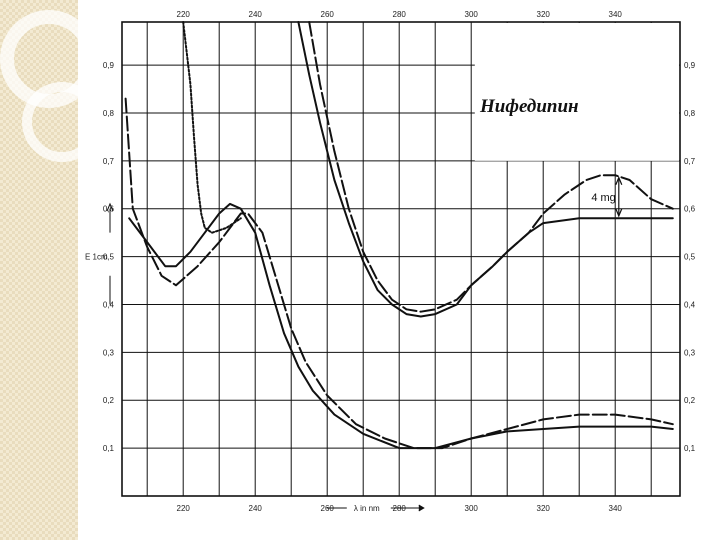 This screenshot has height=540, width=720. What do you see at coordinates (690, 113) in the screenshot?
I see `y-tick-label-right: 0,8` at bounding box center [690, 113].